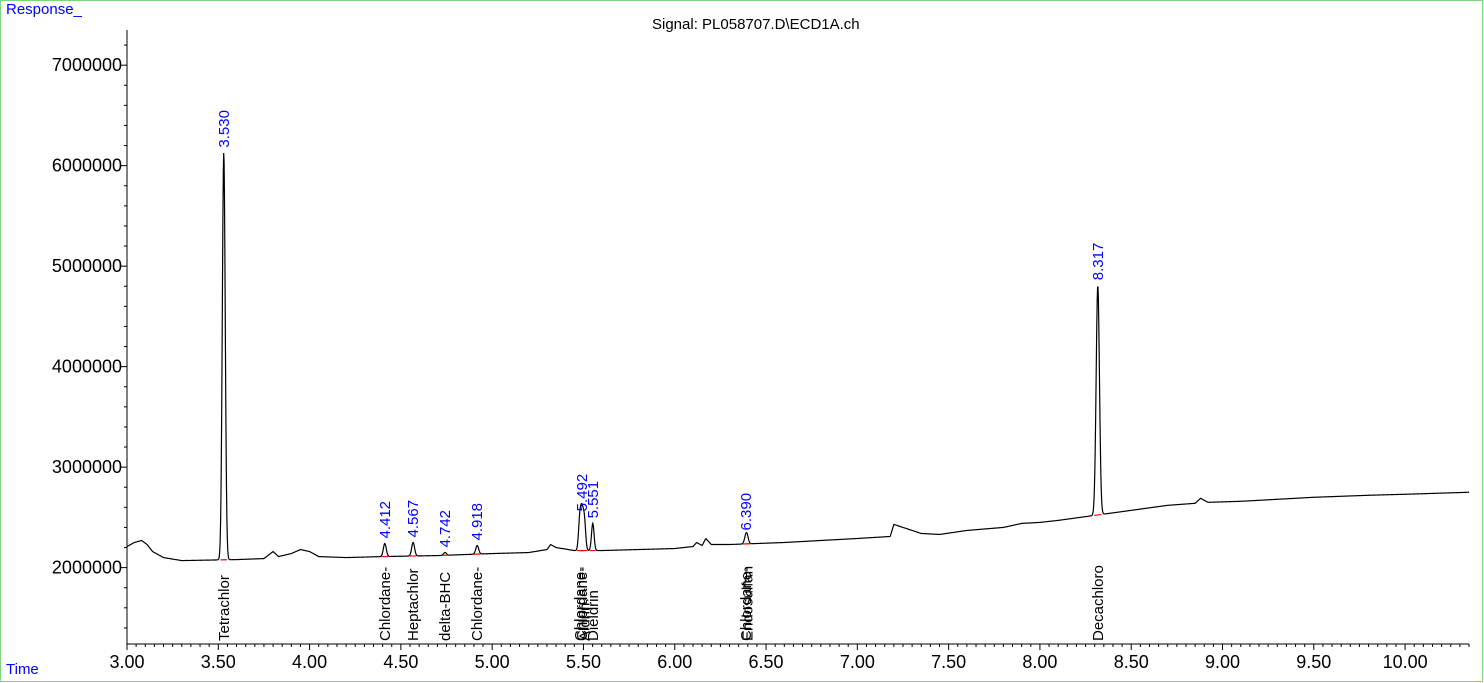 The width and height of the screenshot is (1484, 683). I want to click on peak-rt-label: 4.918, so click(477, 522).